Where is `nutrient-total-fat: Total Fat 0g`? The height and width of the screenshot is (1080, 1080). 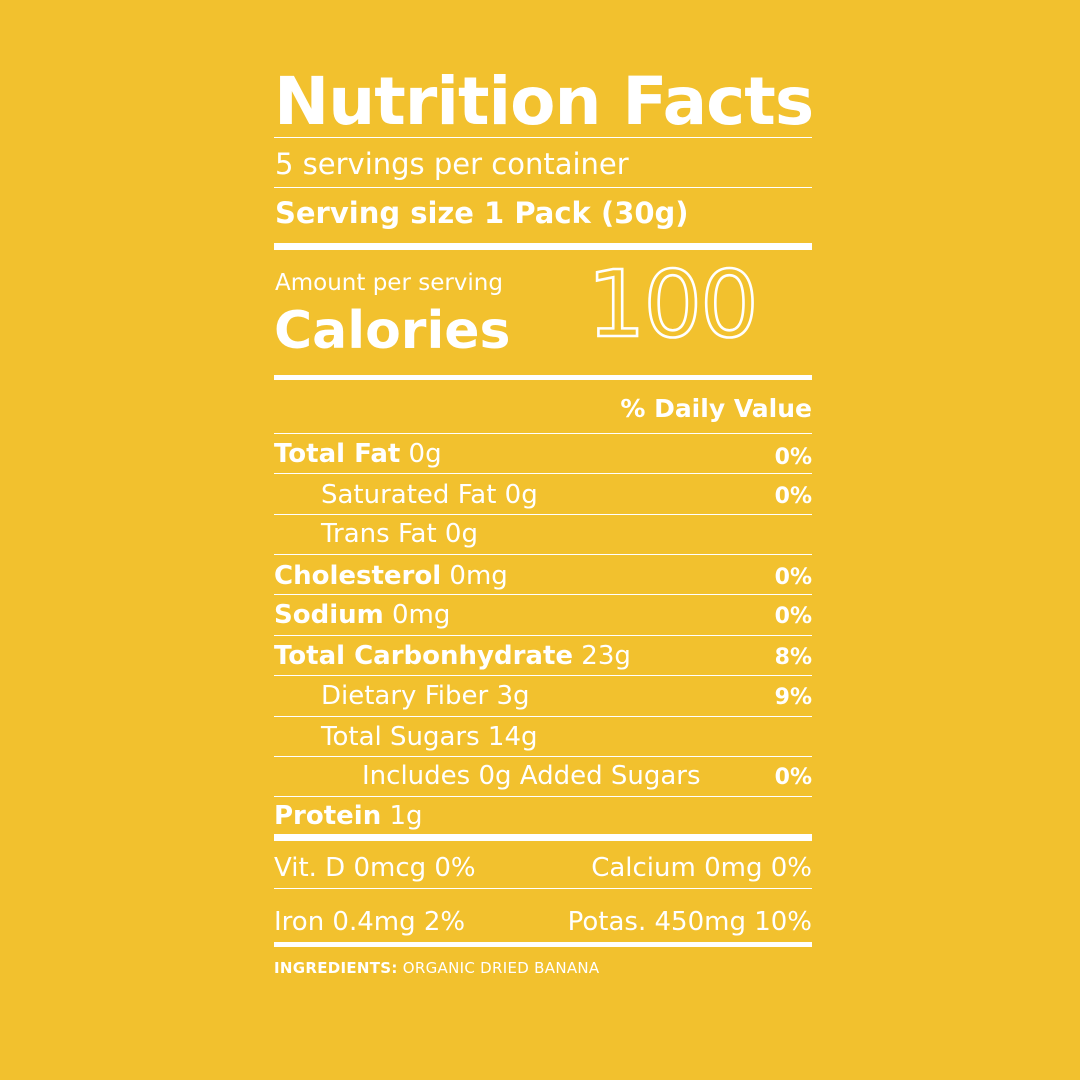
nutrient-total-fat: Total Fat 0g is located at coordinates (358, 454).